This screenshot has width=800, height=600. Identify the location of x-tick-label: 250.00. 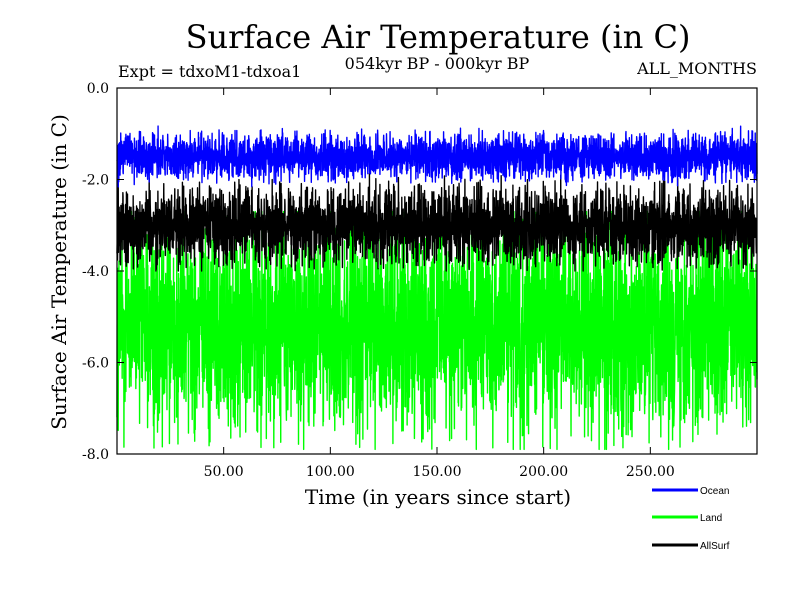
(650, 472).